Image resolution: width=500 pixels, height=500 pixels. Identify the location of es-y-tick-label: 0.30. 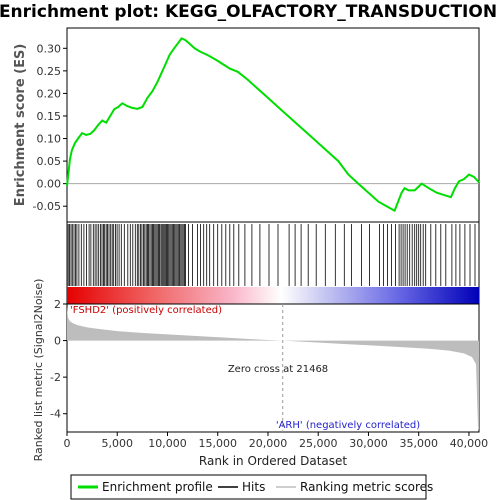
(49, 48).